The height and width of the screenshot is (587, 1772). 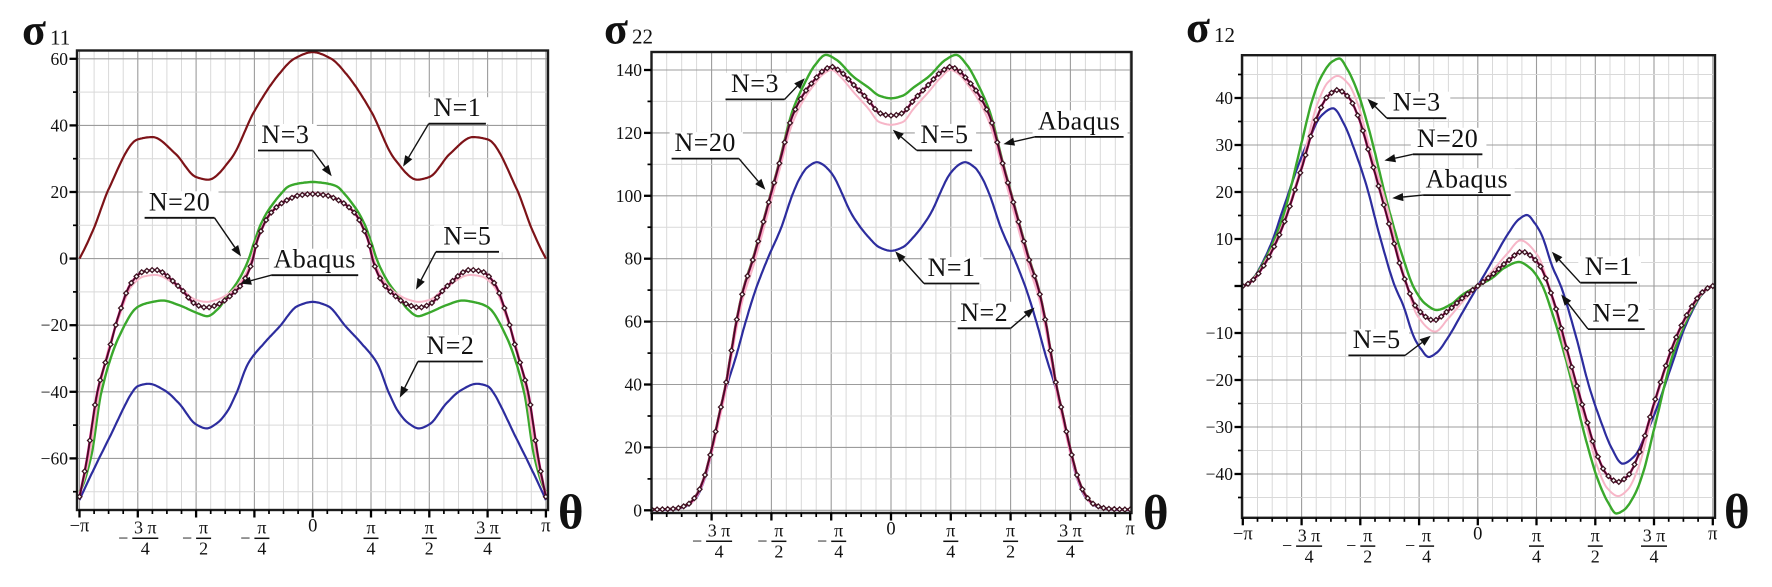 What do you see at coordinates (1220, 427) in the screenshot?
I see `svg-text: −30` at bounding box center [1220, 427].